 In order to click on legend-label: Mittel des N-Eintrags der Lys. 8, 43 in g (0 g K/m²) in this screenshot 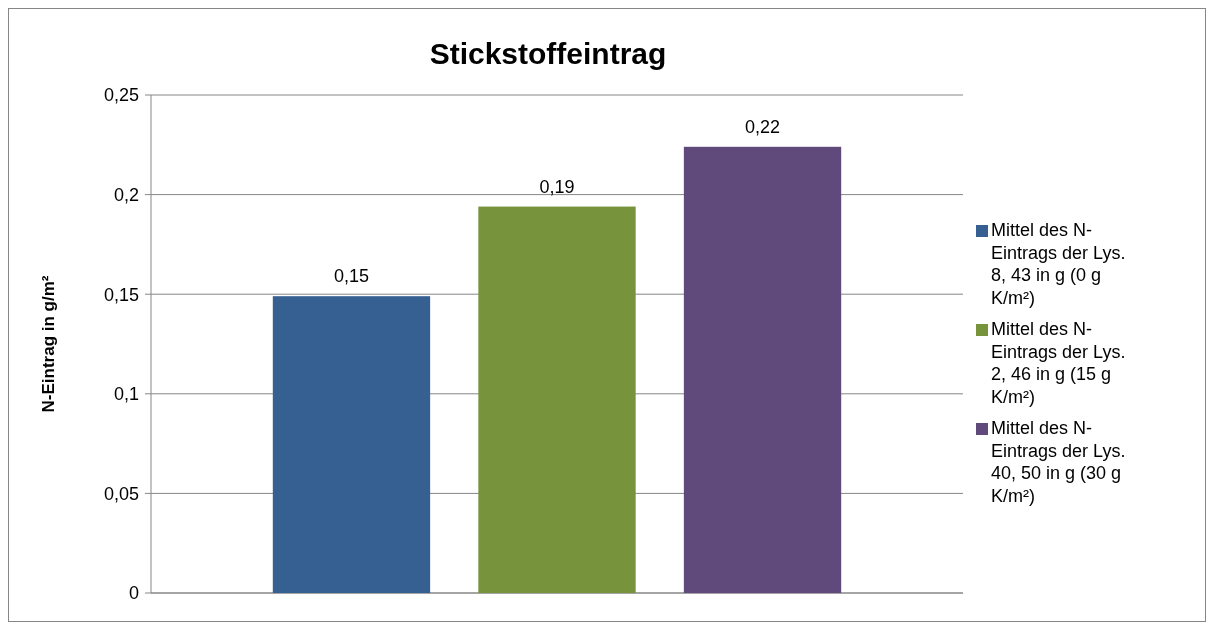, I will do `click(1058, 264)`.